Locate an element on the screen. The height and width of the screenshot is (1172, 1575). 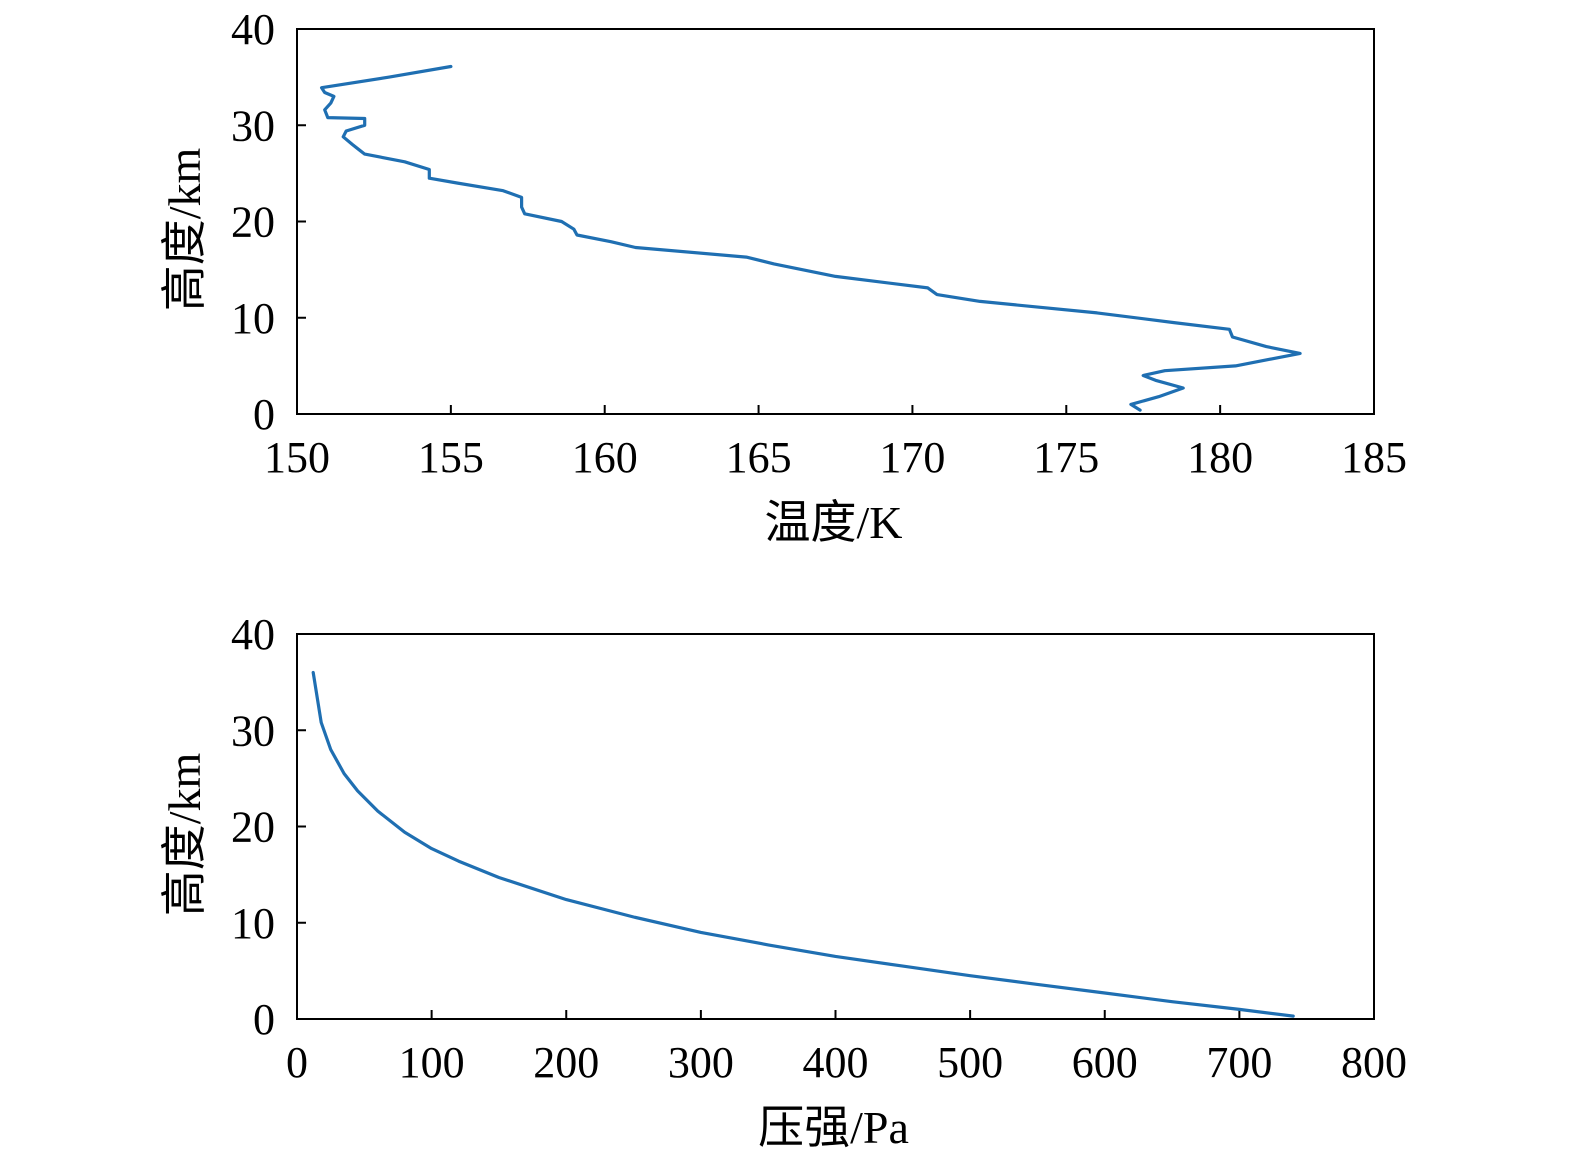
x-tick-label: 0 is located at coordinates (297, 1062).